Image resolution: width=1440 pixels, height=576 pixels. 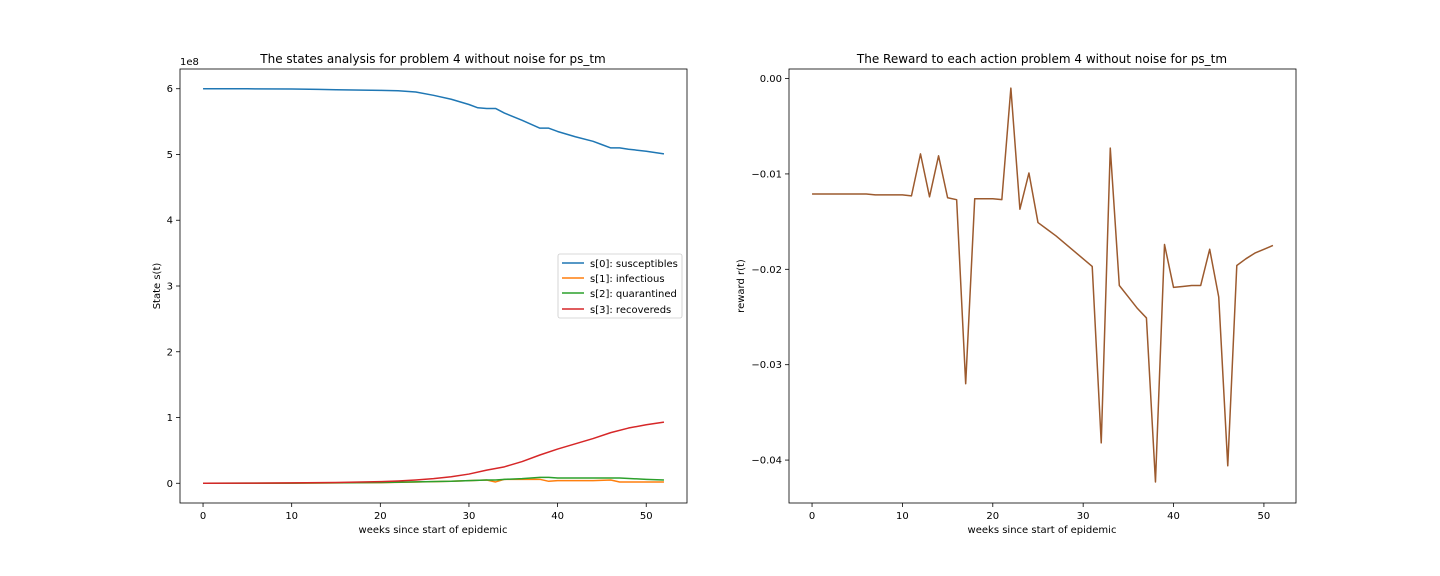 I want to click on legend-box, so click(x=620, y=286).